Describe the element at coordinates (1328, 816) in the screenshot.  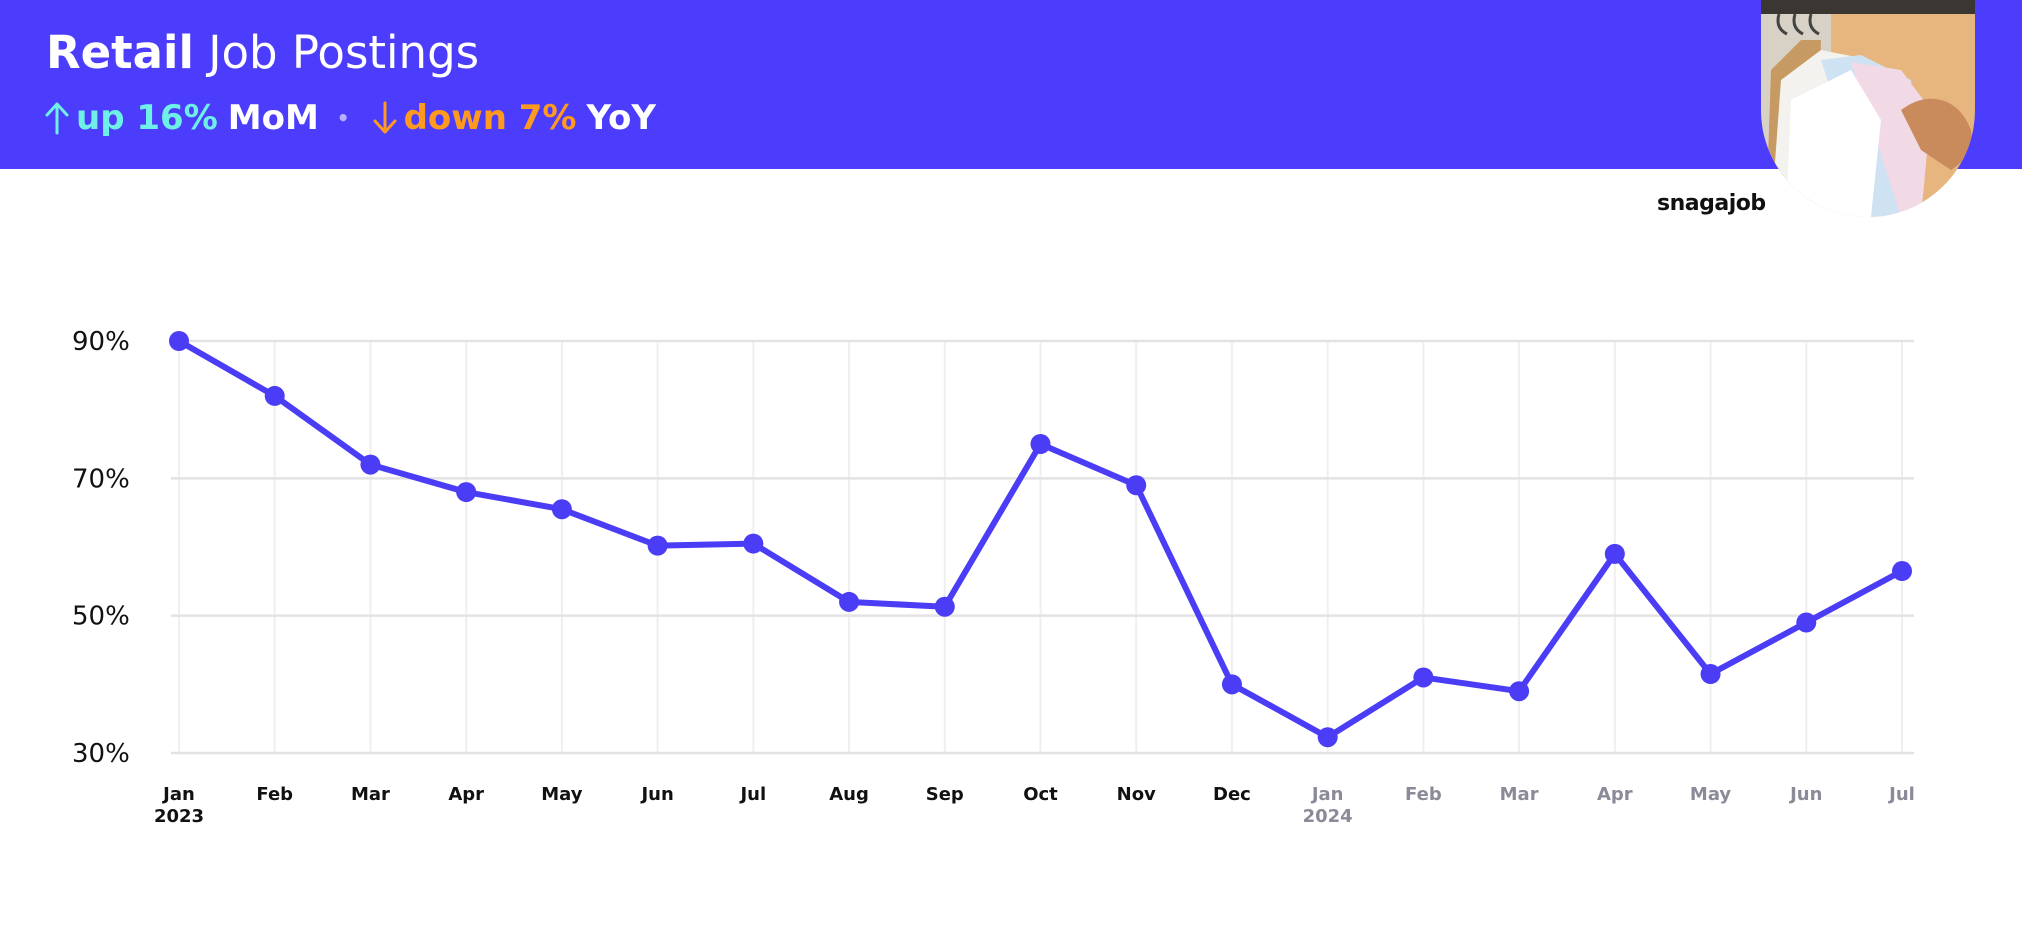
I see `x-year-label: 2024` at that location.